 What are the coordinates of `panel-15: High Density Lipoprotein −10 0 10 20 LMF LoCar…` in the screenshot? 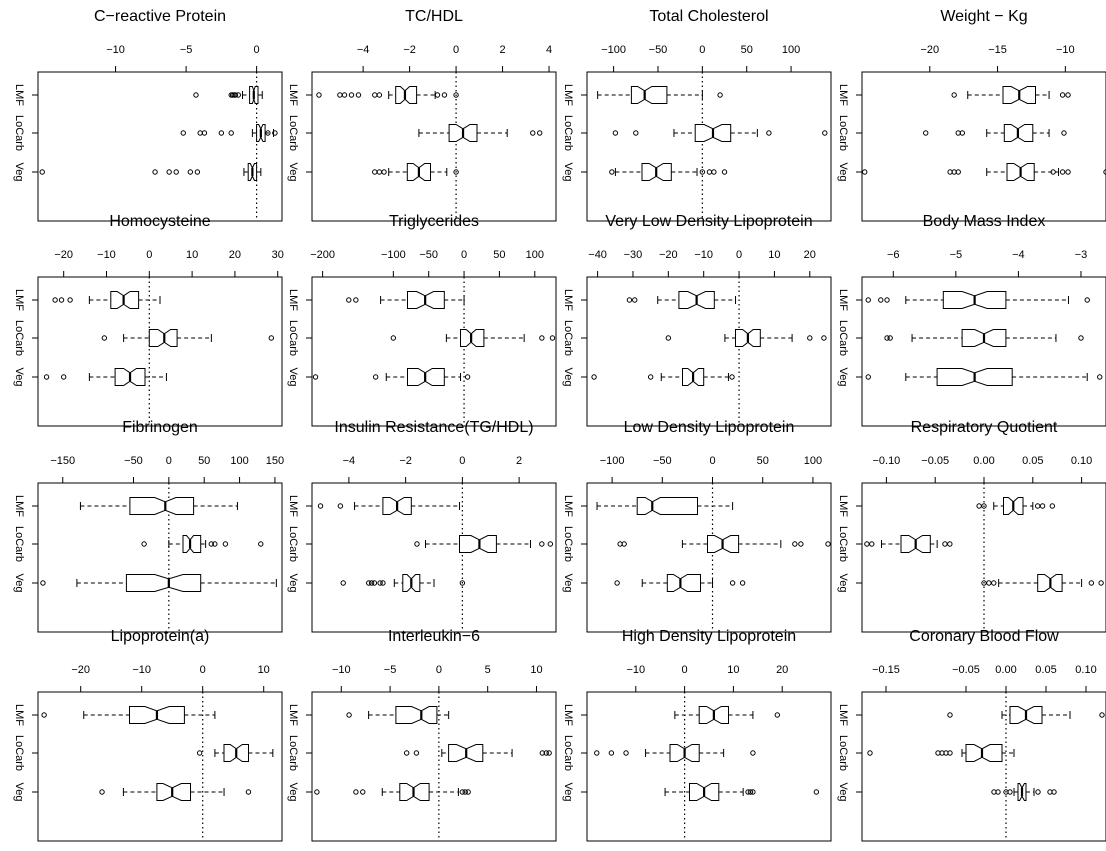 It's located at (697, 735).